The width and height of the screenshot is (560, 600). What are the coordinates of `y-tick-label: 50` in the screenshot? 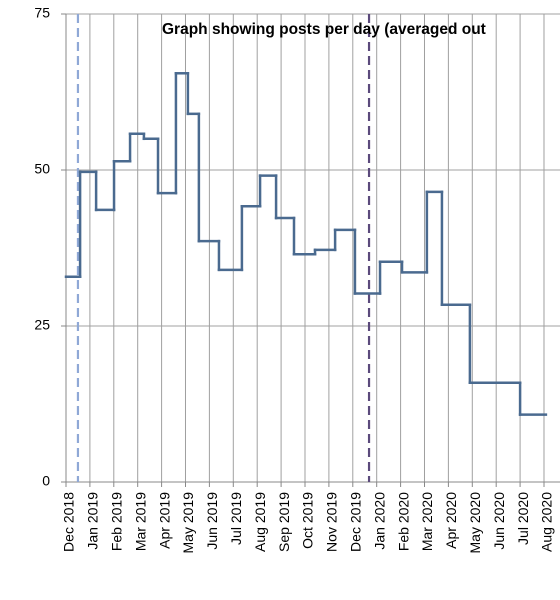 It's located at (42, 169).